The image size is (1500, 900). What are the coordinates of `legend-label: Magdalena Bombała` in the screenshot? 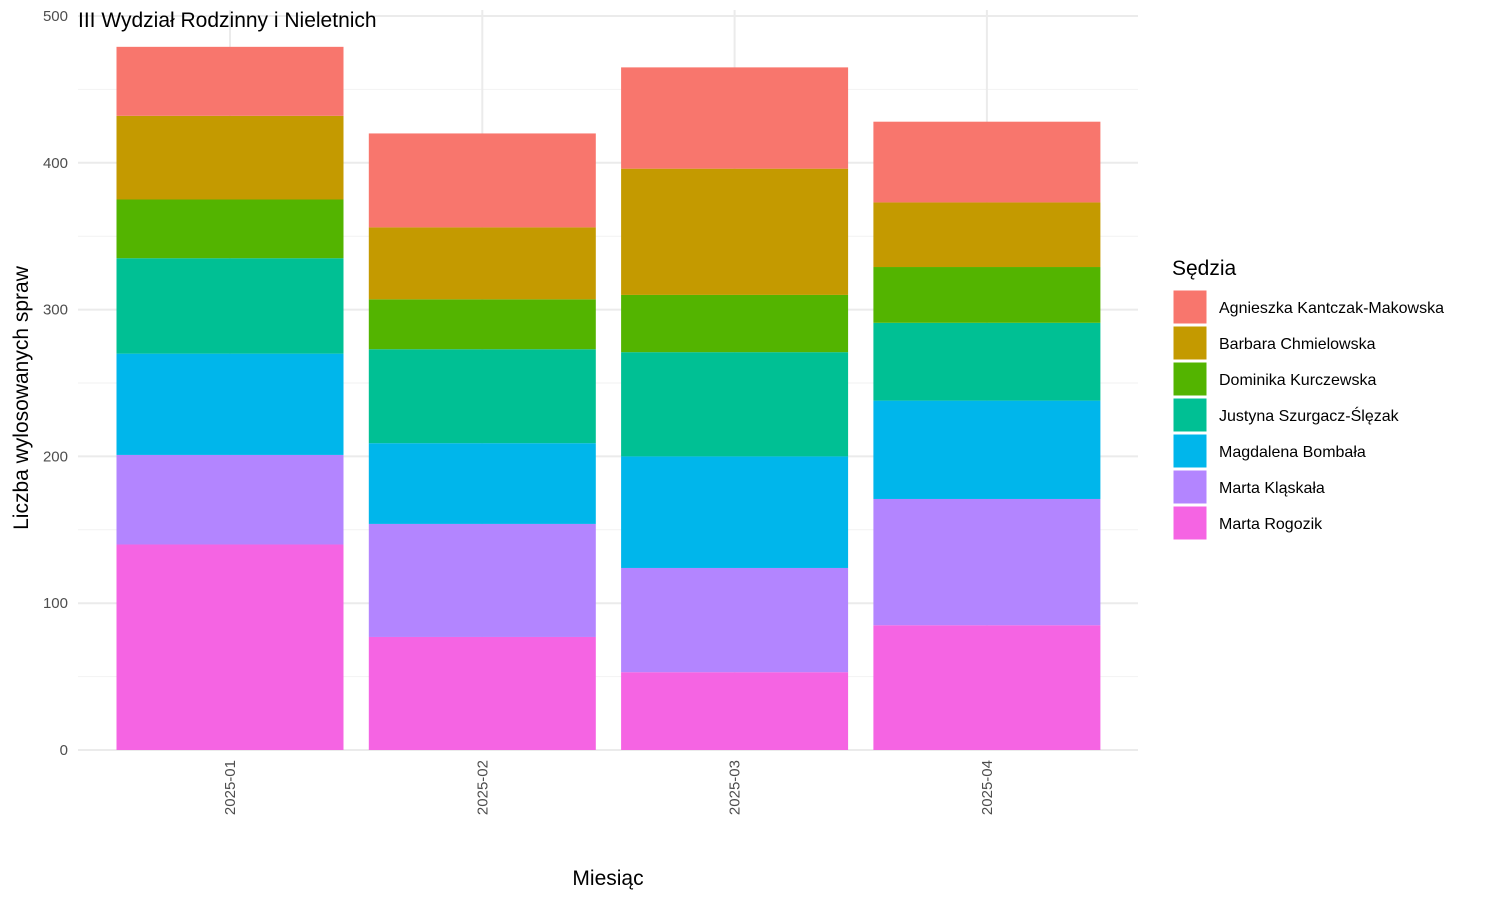 It's located at (1292, 452).